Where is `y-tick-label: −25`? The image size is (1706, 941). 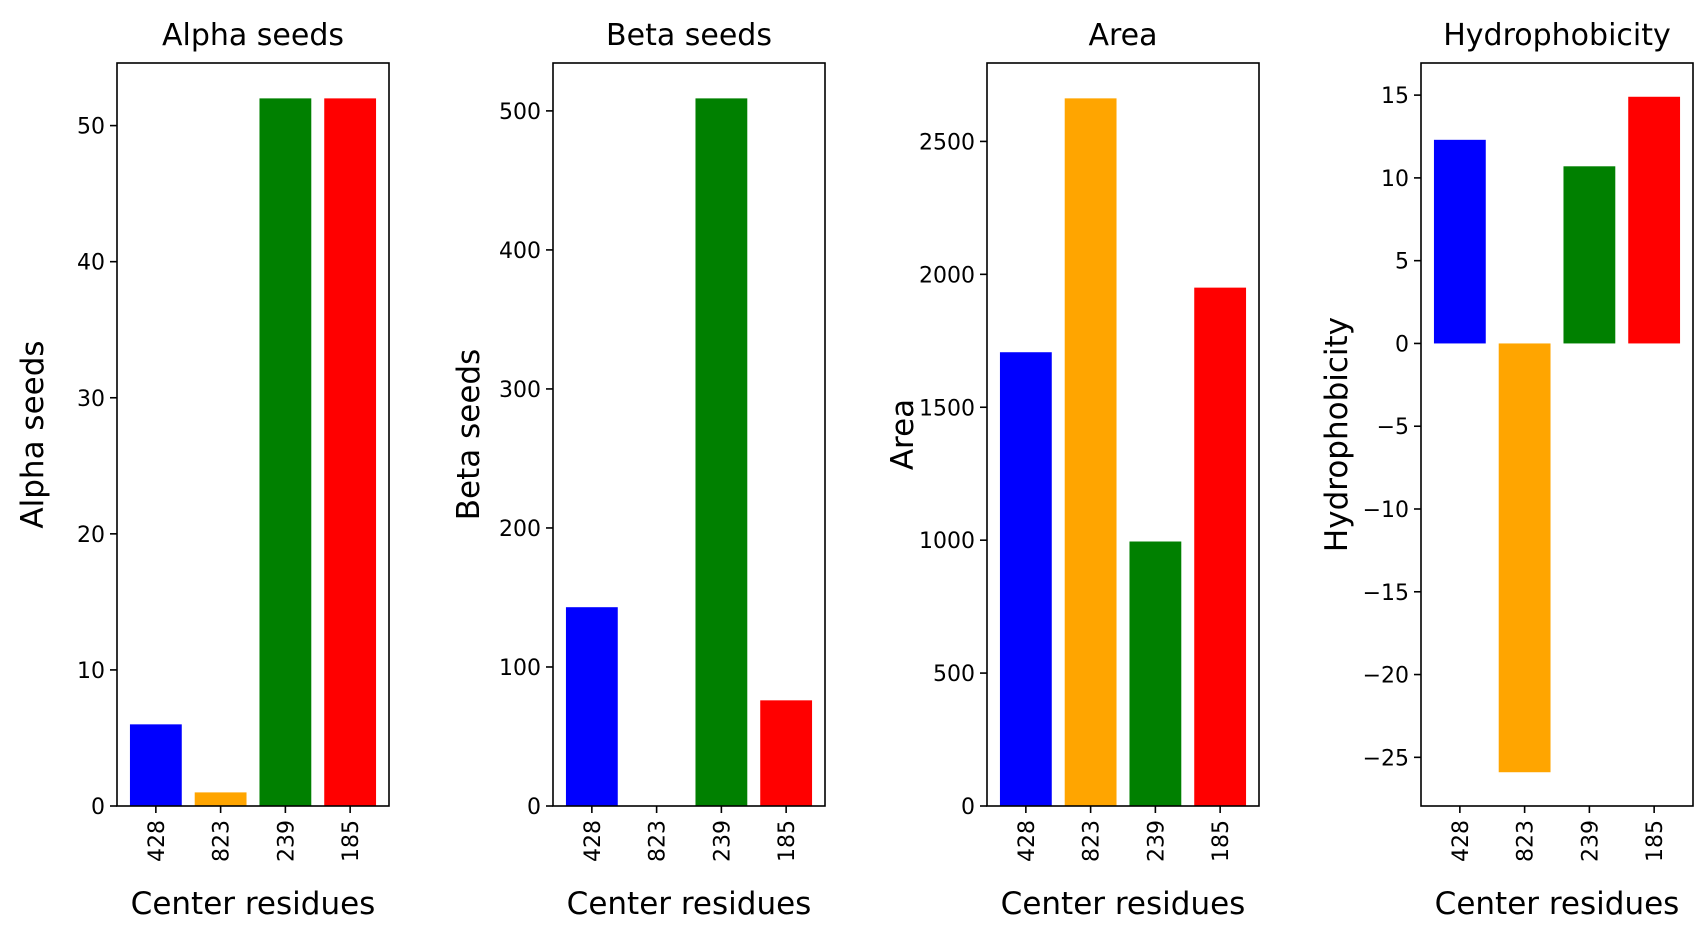 y-tick-label: −25 is located at coordinates (1386, 758).